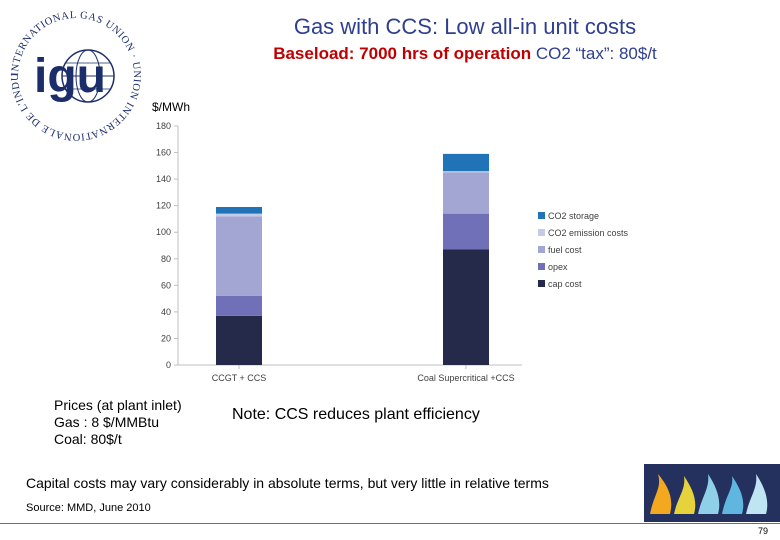 The height and width of the screenshot is (540, 780). What do you see at coordinates (465, 378) in the screenshot?
I see `x-category-label: Coal Supercritical +CCS` at bounding box center [465, 378].